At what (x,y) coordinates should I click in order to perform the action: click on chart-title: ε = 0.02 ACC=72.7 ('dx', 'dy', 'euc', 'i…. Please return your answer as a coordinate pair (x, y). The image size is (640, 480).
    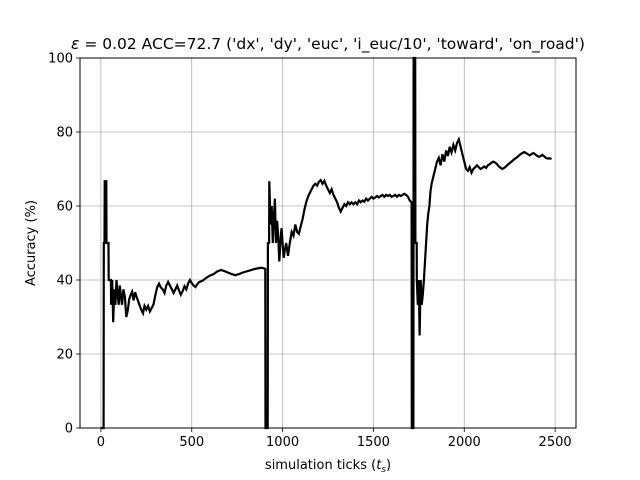
    Looking at the image, I should click on (328, 44).